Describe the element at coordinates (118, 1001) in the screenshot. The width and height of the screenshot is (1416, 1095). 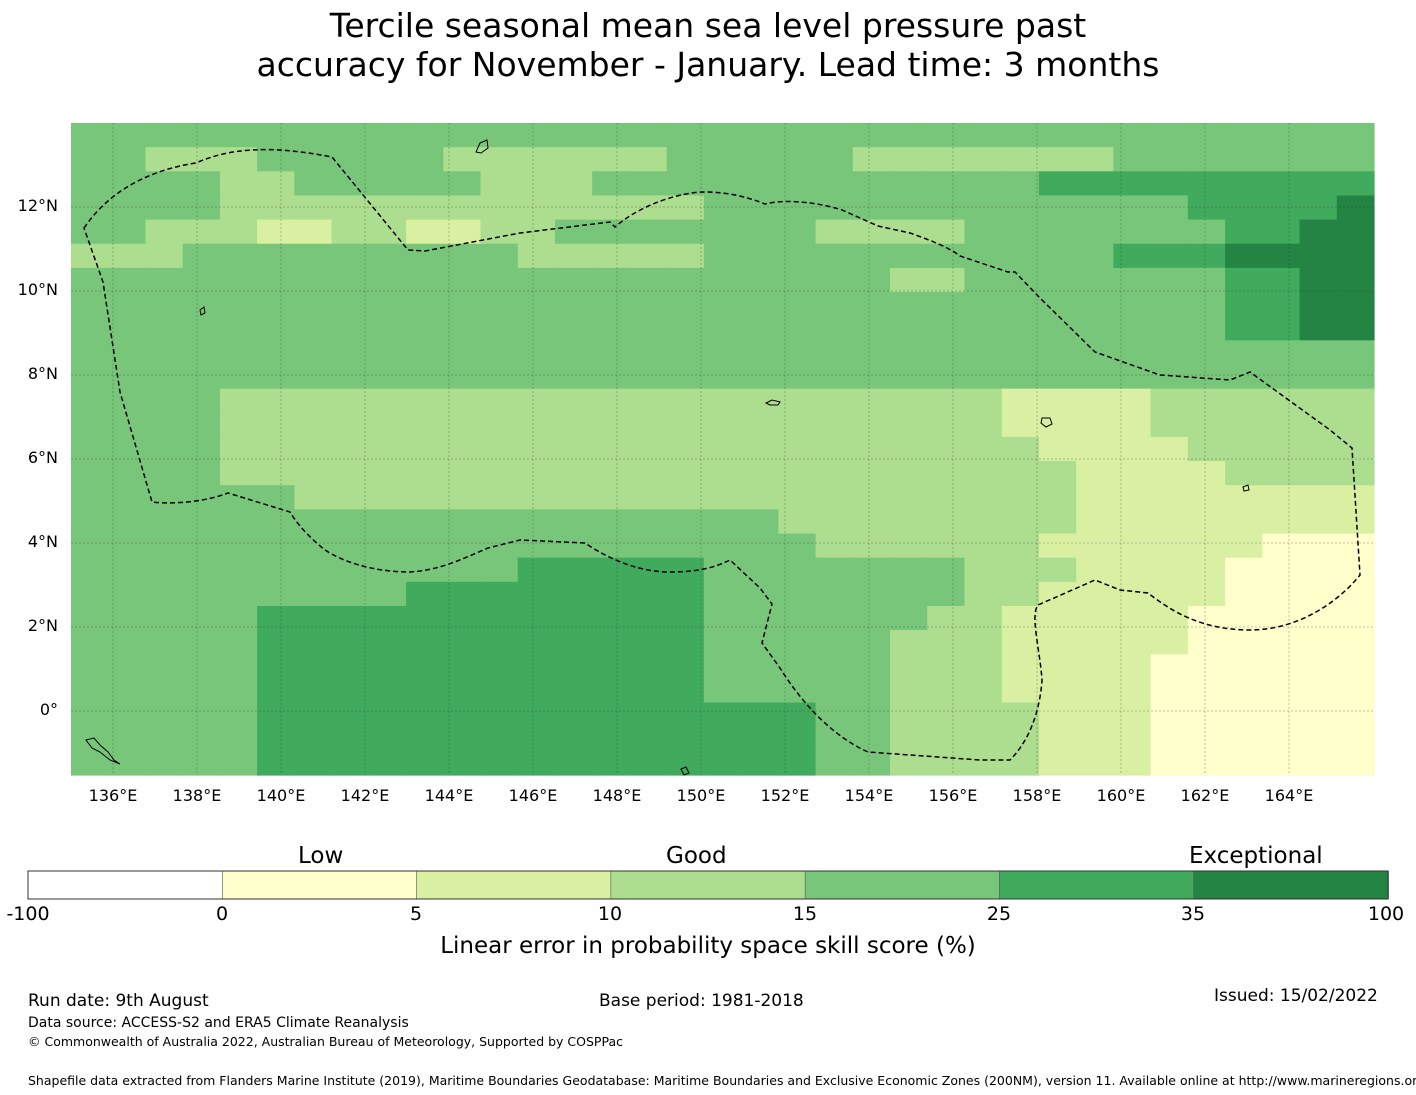
I see `run-date: Run date: 9th August` at that location.